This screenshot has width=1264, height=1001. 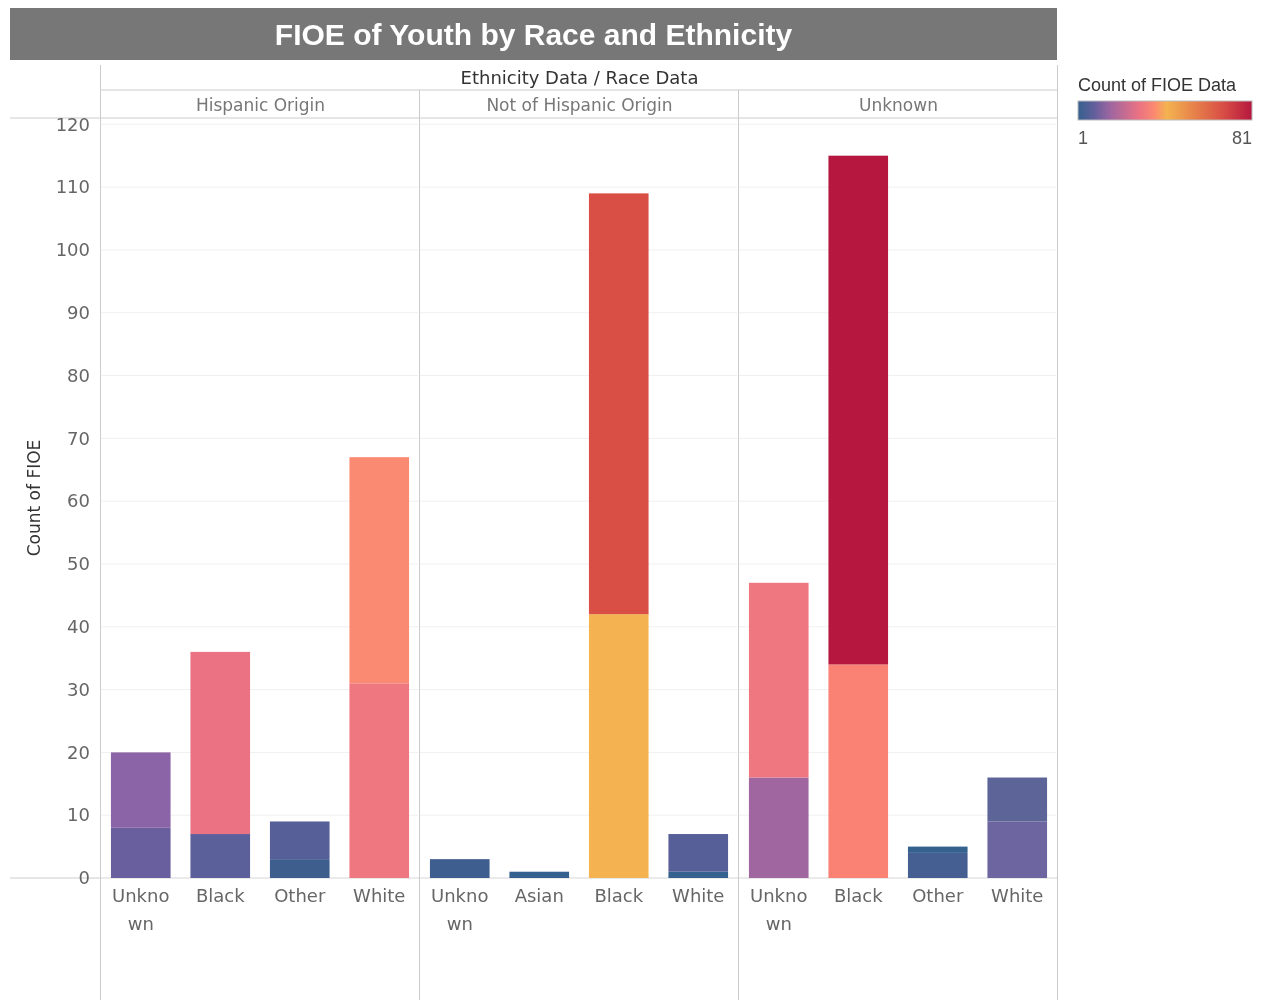 I want to click on y-tick-label: 90, so click(x=78, y=313).